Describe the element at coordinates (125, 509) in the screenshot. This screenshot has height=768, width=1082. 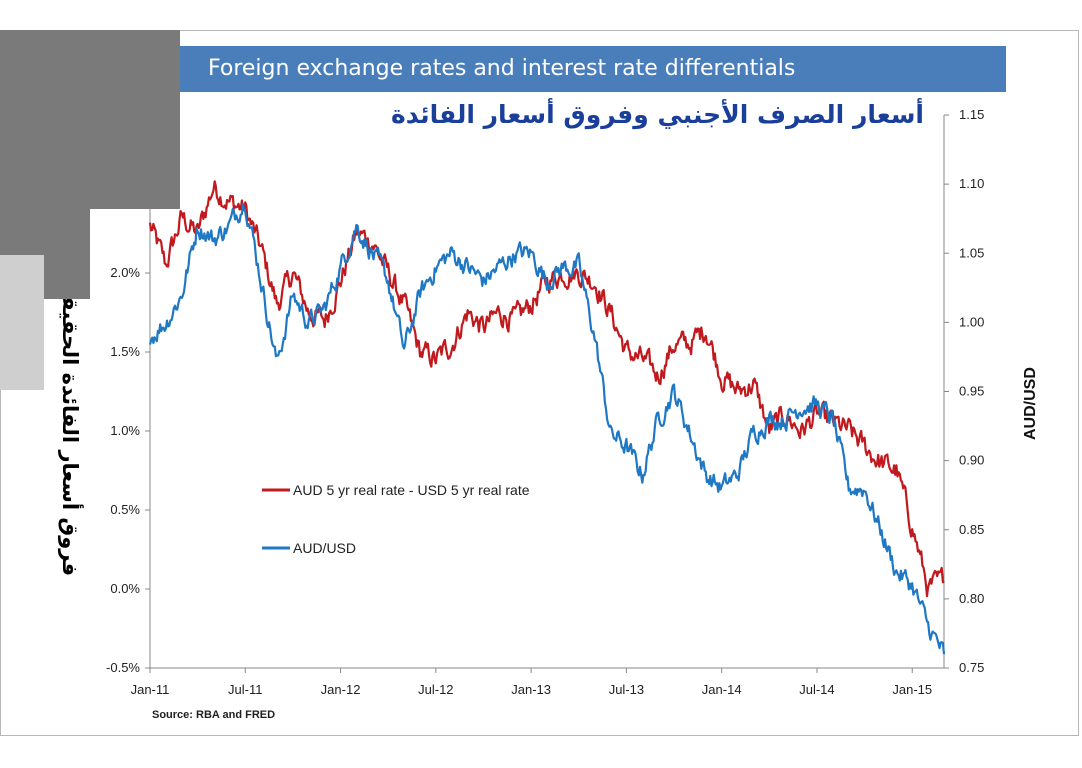
I see `left-tick-label: 0.5%` at that location.